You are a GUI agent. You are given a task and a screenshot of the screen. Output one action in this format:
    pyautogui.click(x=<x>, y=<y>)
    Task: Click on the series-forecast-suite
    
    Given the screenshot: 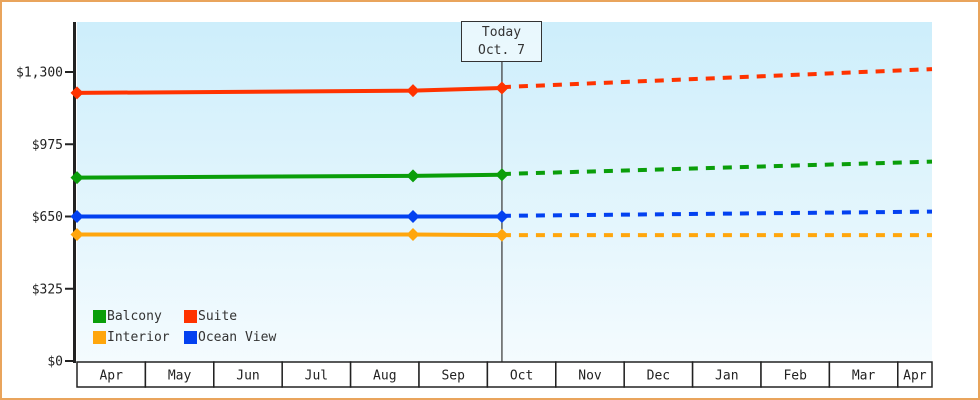 What is the action you would take?
    pyautogui.click(x=717, y=78)
    